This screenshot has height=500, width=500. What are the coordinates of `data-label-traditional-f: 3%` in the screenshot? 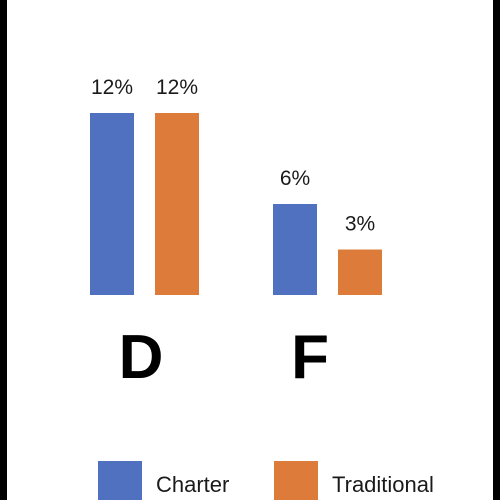 It's located at (360, 224).